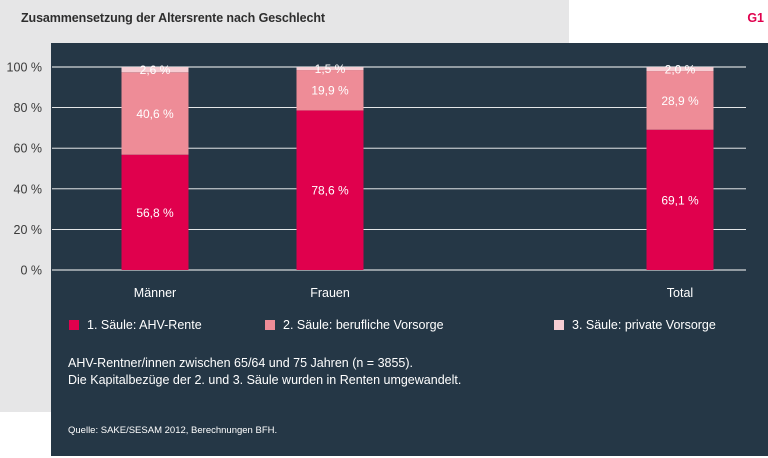 This screenshot has height=458, width=768. What do you see at coordinates (559, 325) in the screenshot?
I see `legend-swatch-private` at bounding box center [559, 325].